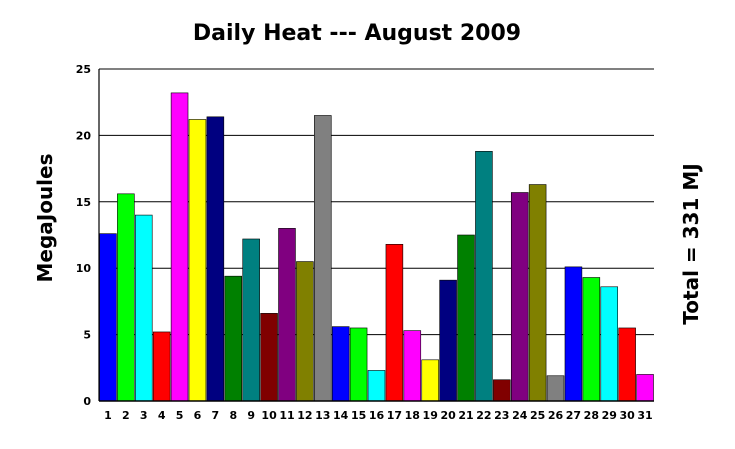 The width and height of the screenshot is (735, 449). I want to click on x-tick-label: 15, so click(358, 415).